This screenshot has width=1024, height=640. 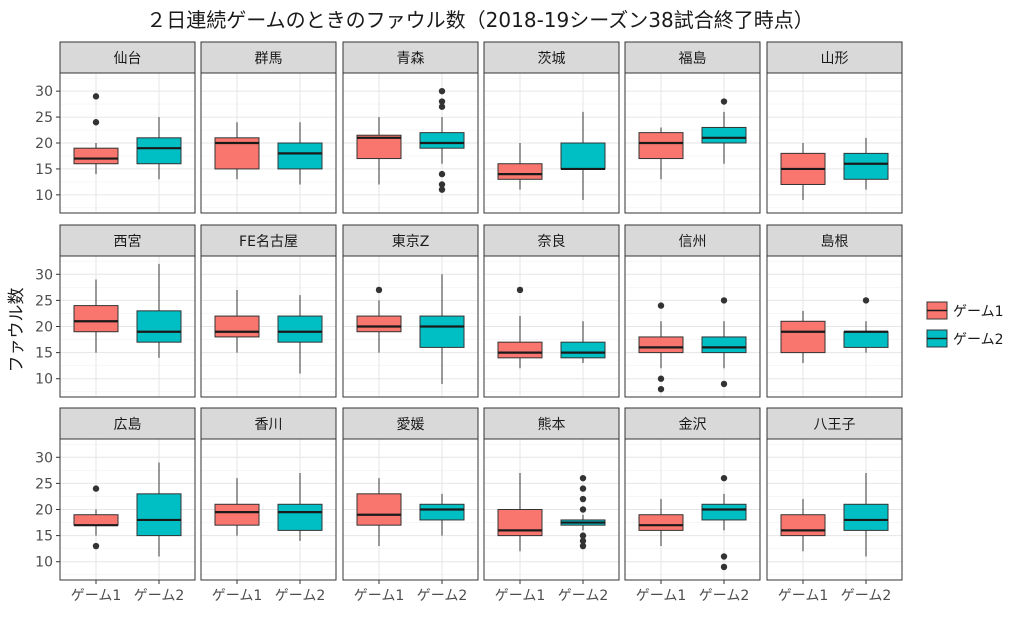 I want to click on facet-label: 福島, so click(x=693, y=59).